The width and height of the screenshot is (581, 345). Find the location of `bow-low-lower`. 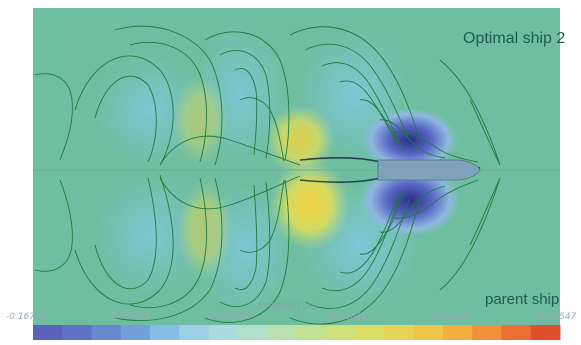

bow-low-lower is located at coordinates (410, 200).